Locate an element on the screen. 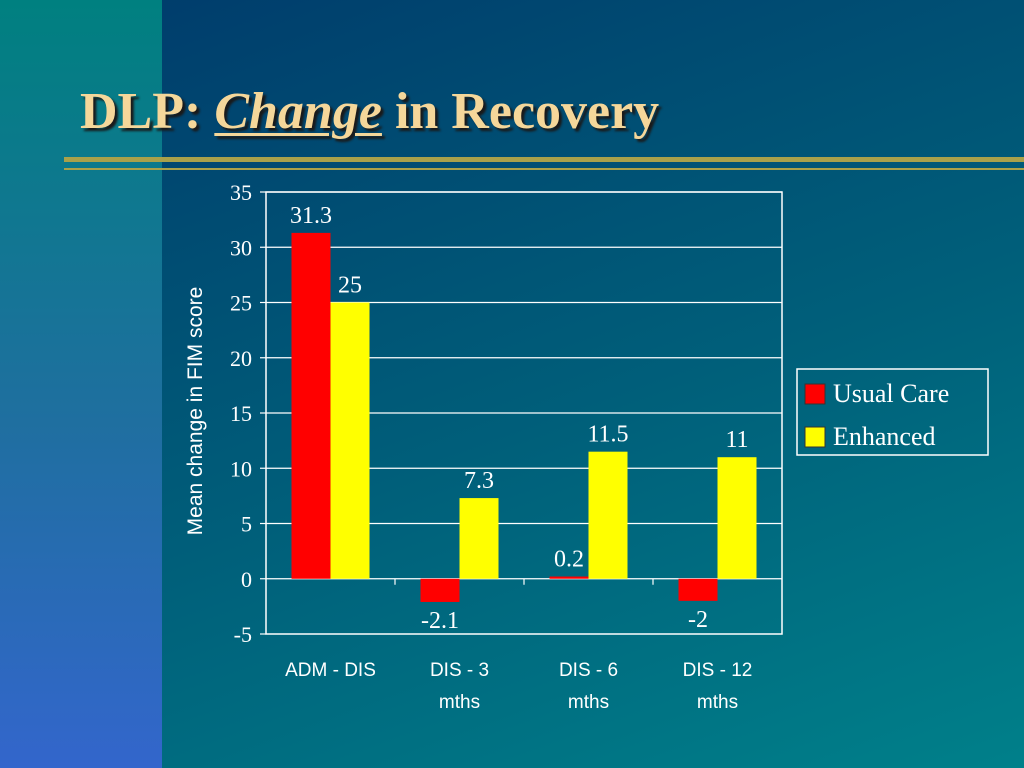 The image size is (1024, 768). y-axis-label: Mean change in FIM score is located at coordinates (195, 411).